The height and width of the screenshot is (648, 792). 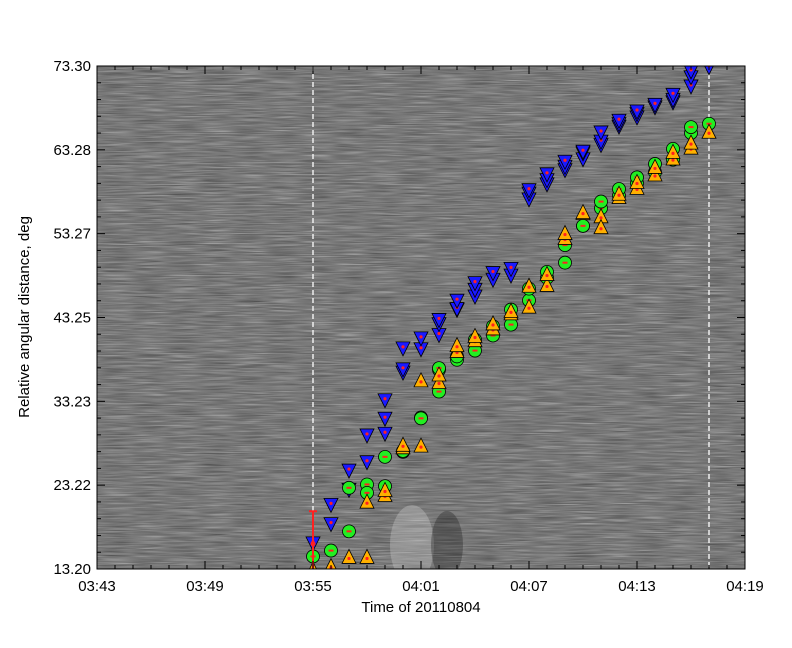 I want to click on y-axis-title: Relative angular distance, deg, so click(x=24, y=317).